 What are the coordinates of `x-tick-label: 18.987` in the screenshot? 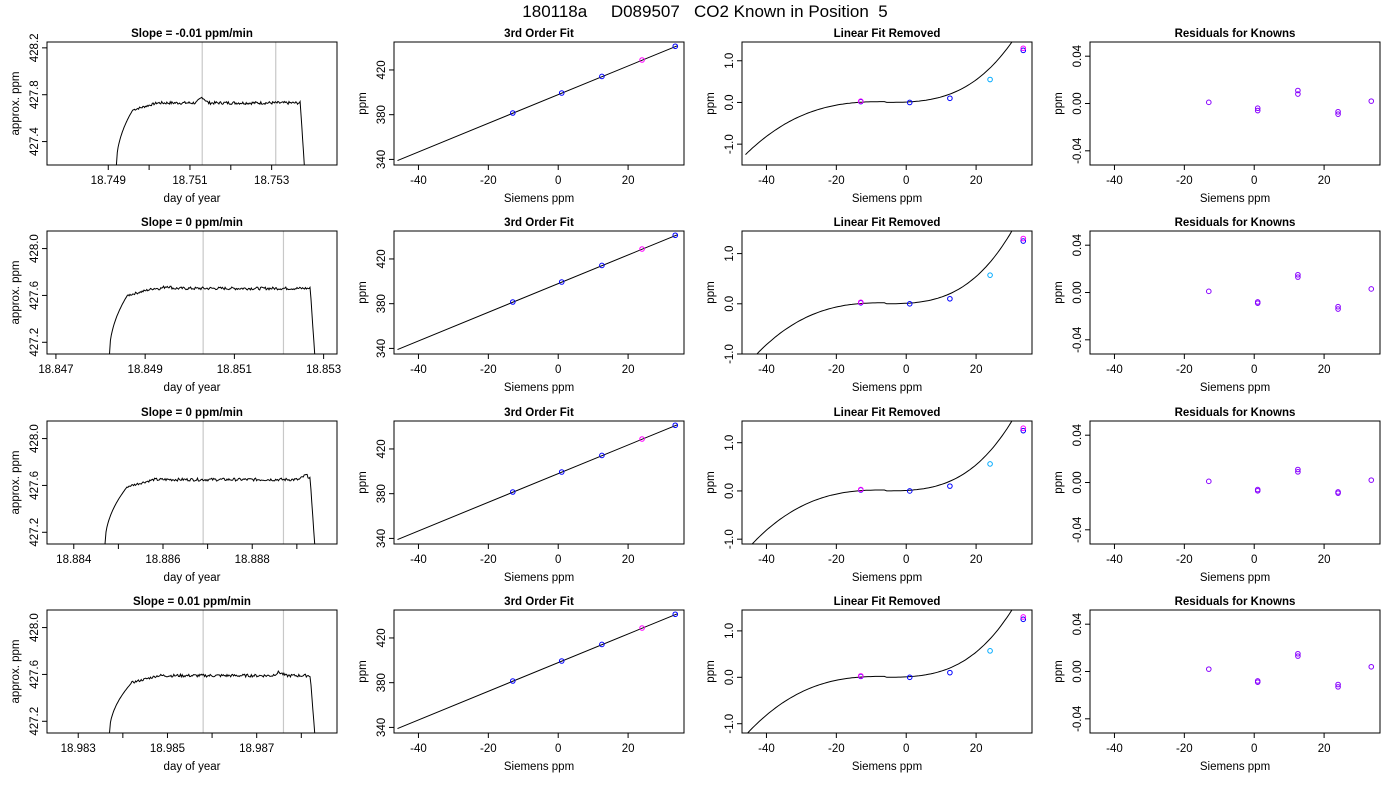 It's located at (256, 749).